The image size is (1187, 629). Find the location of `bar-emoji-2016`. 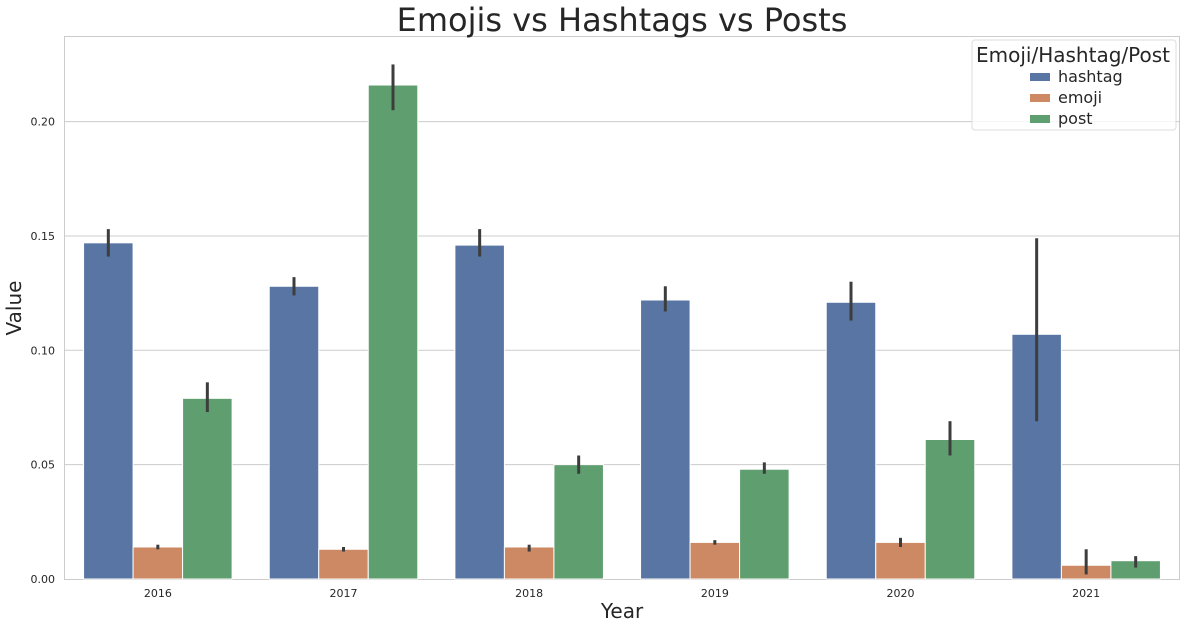

bar-emoji-2016 is located at coordinates (158, 563).